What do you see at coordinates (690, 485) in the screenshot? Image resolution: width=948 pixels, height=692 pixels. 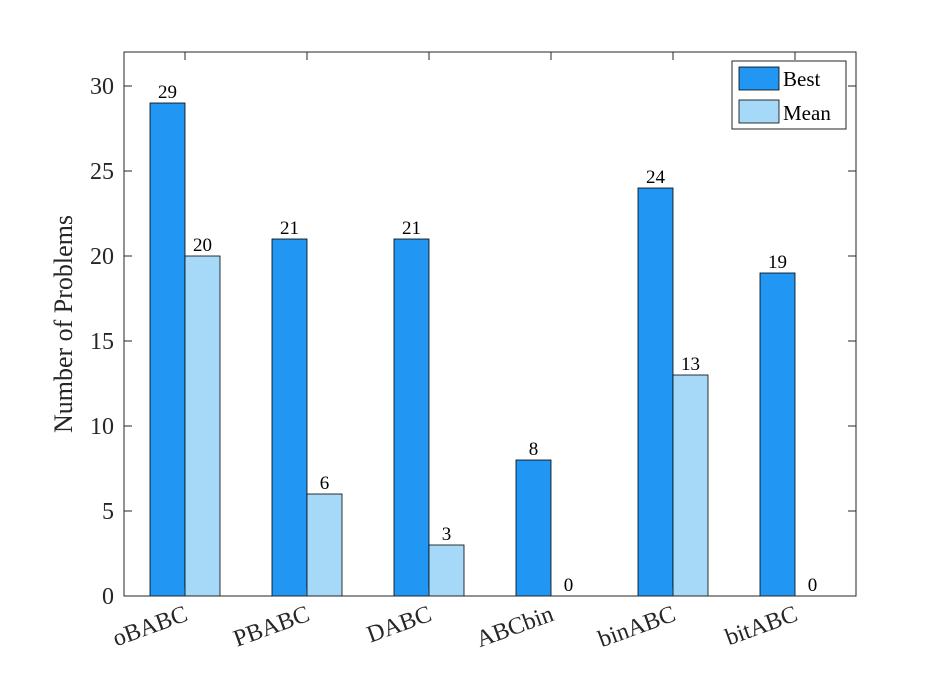 I see `bar-mean-binabc` at bounding box center [690, 485].